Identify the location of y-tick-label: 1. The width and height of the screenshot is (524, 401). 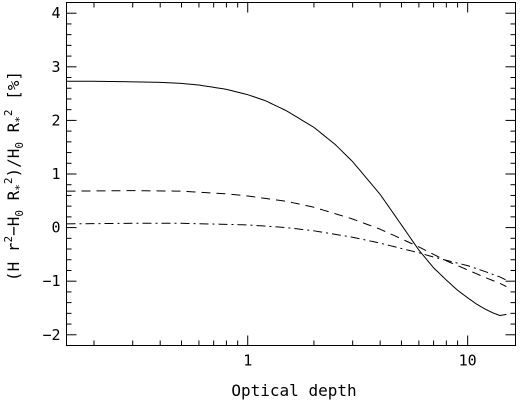
(55, 174).